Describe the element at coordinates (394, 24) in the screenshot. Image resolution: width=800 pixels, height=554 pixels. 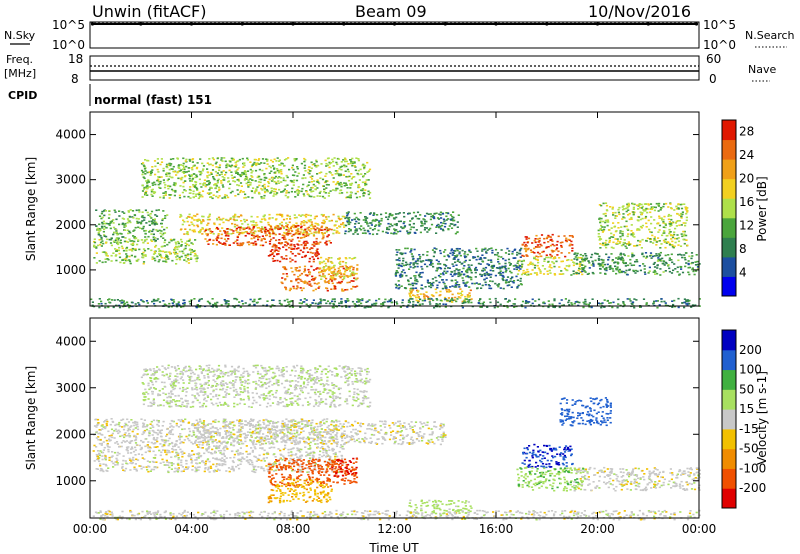
I see `nsky-series` at that location.